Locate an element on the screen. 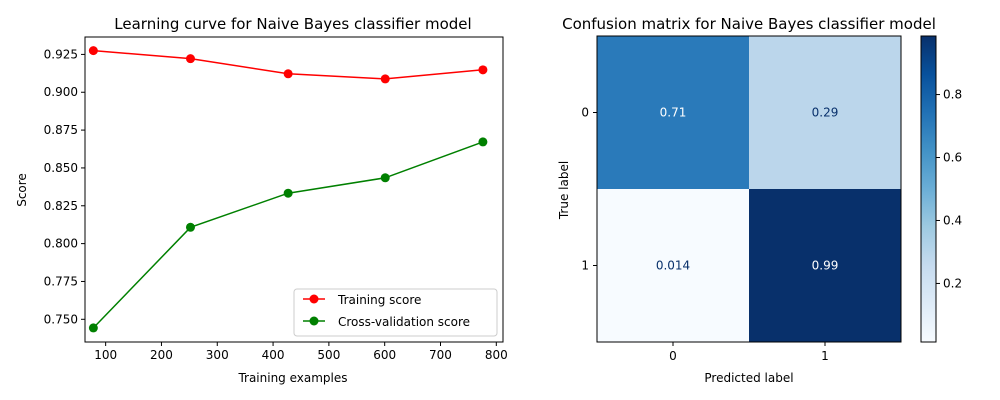 Image resolution: width=1000 pixels, height=400 pixels. y-tick-label: 0.850 is located at coordinates (61, 168).